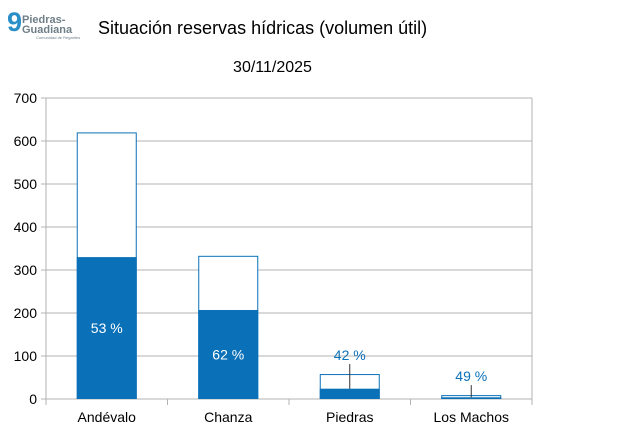  What do you see at coordinates (33, 399) in the screenshot?
I see `y-tick-label: 0` at bounding box center [33, 399].